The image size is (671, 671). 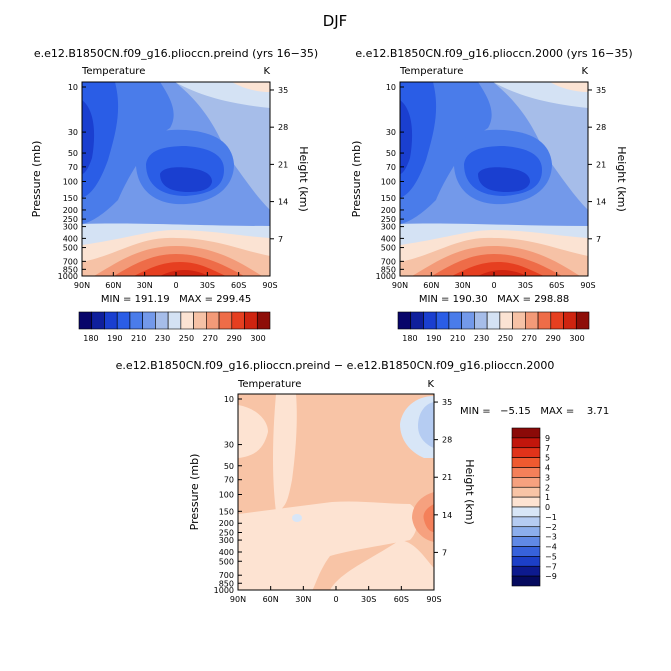 I want to click on figure-title: DJF, so click(x=335, y=21).